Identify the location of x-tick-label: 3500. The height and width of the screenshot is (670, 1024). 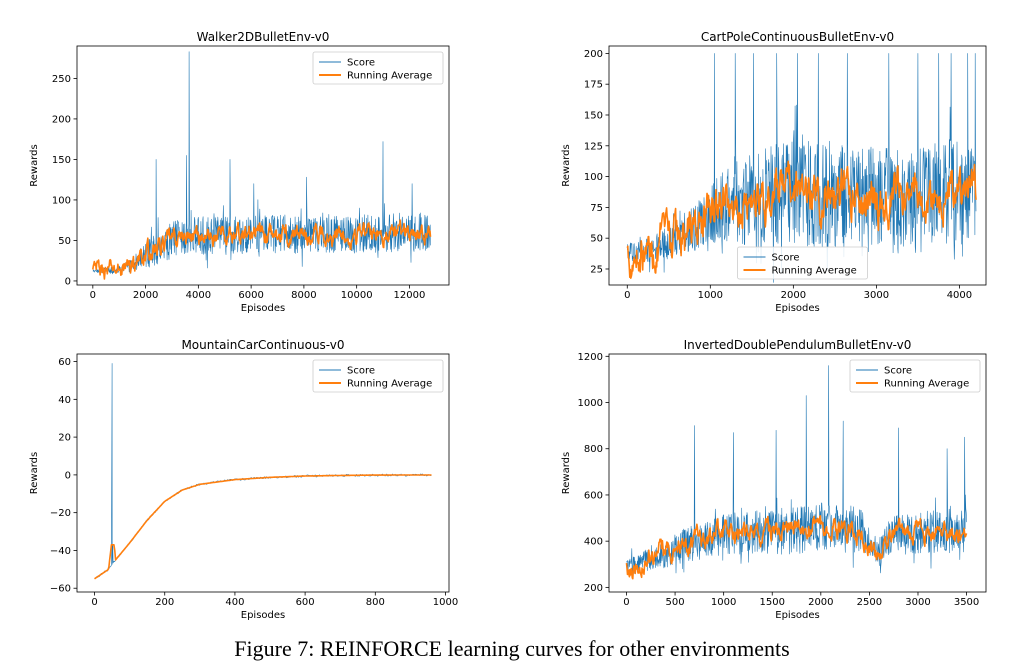
(966, 602).